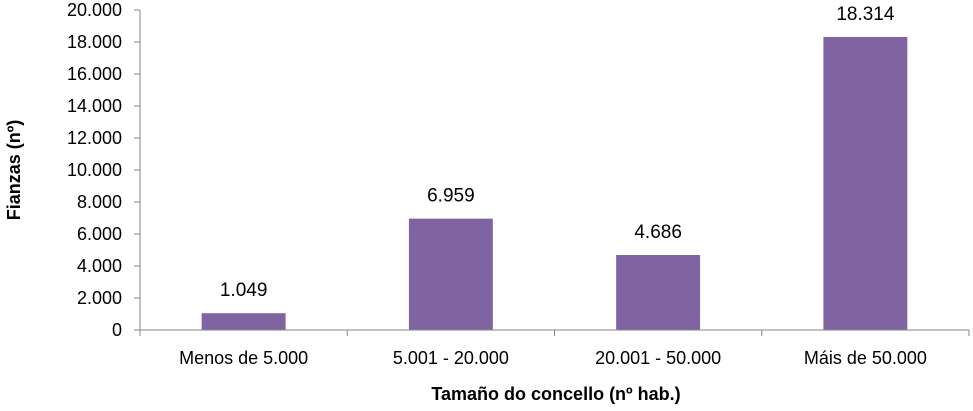 The image size is (973, 411). What do you see at coordinates (451, 196) in the screenshot?
I see `data-label: 6.959` at bounding box center [451, 196].